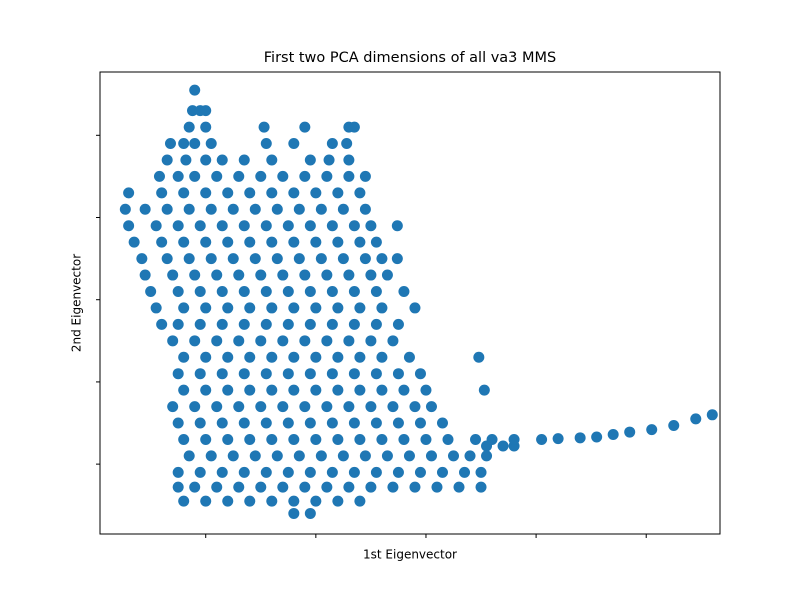 The image size is (800, 600). I want to click on chart-title: First two PCA dimensions of all va3 MMS, so click(410, 58).